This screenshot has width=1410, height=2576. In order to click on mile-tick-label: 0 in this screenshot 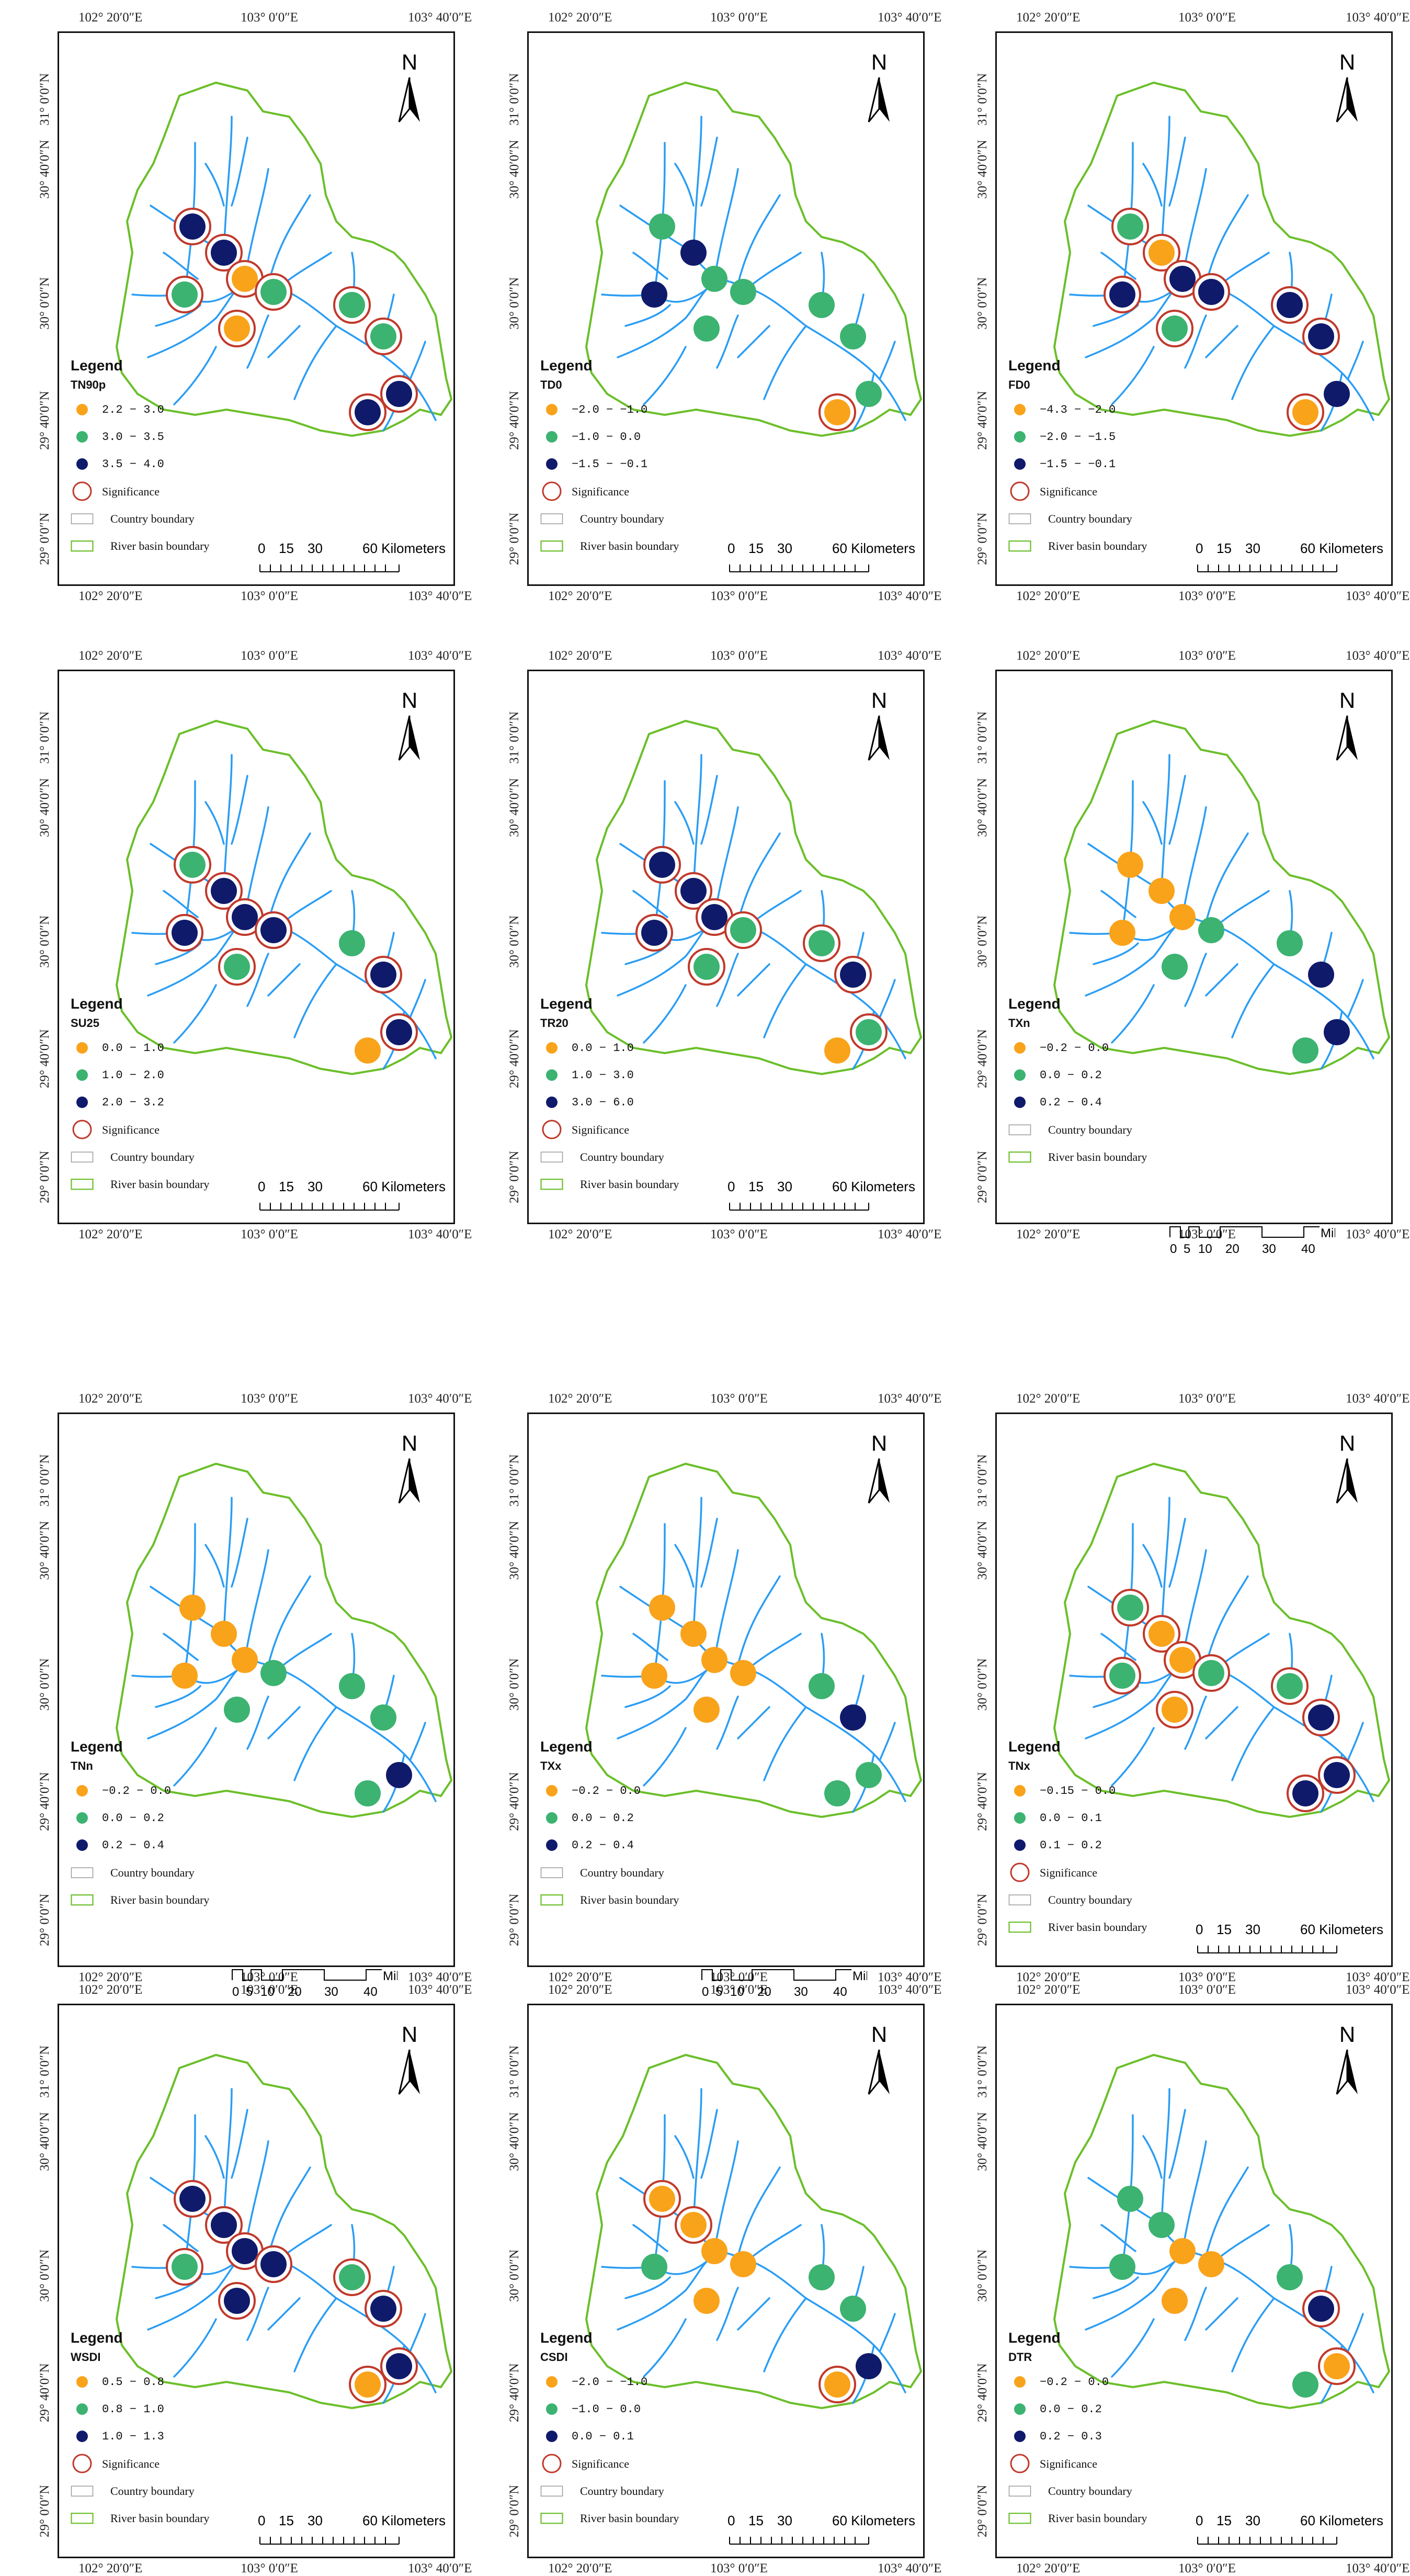, I will do `click(1173, 1249)`.